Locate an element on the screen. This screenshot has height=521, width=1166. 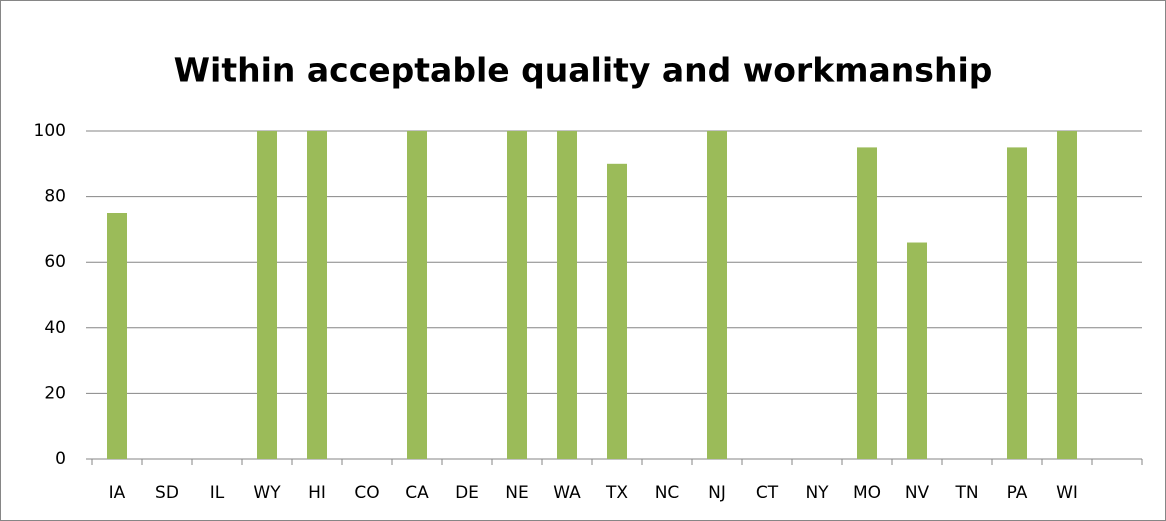
x-tick-label: NC is located at coordinates (667, 493).